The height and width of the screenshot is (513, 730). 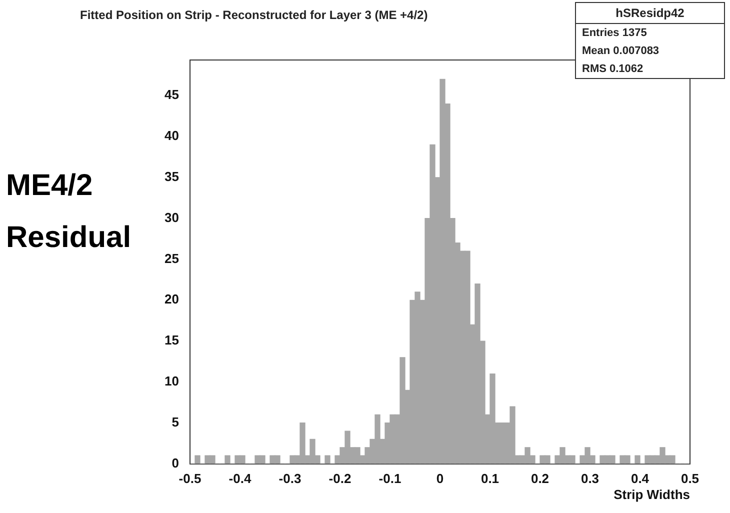 What do you see at coordinates (290, 478) in the screenshot?
I see `x-tick-label: -0.3` at bounding box center [290, 478].